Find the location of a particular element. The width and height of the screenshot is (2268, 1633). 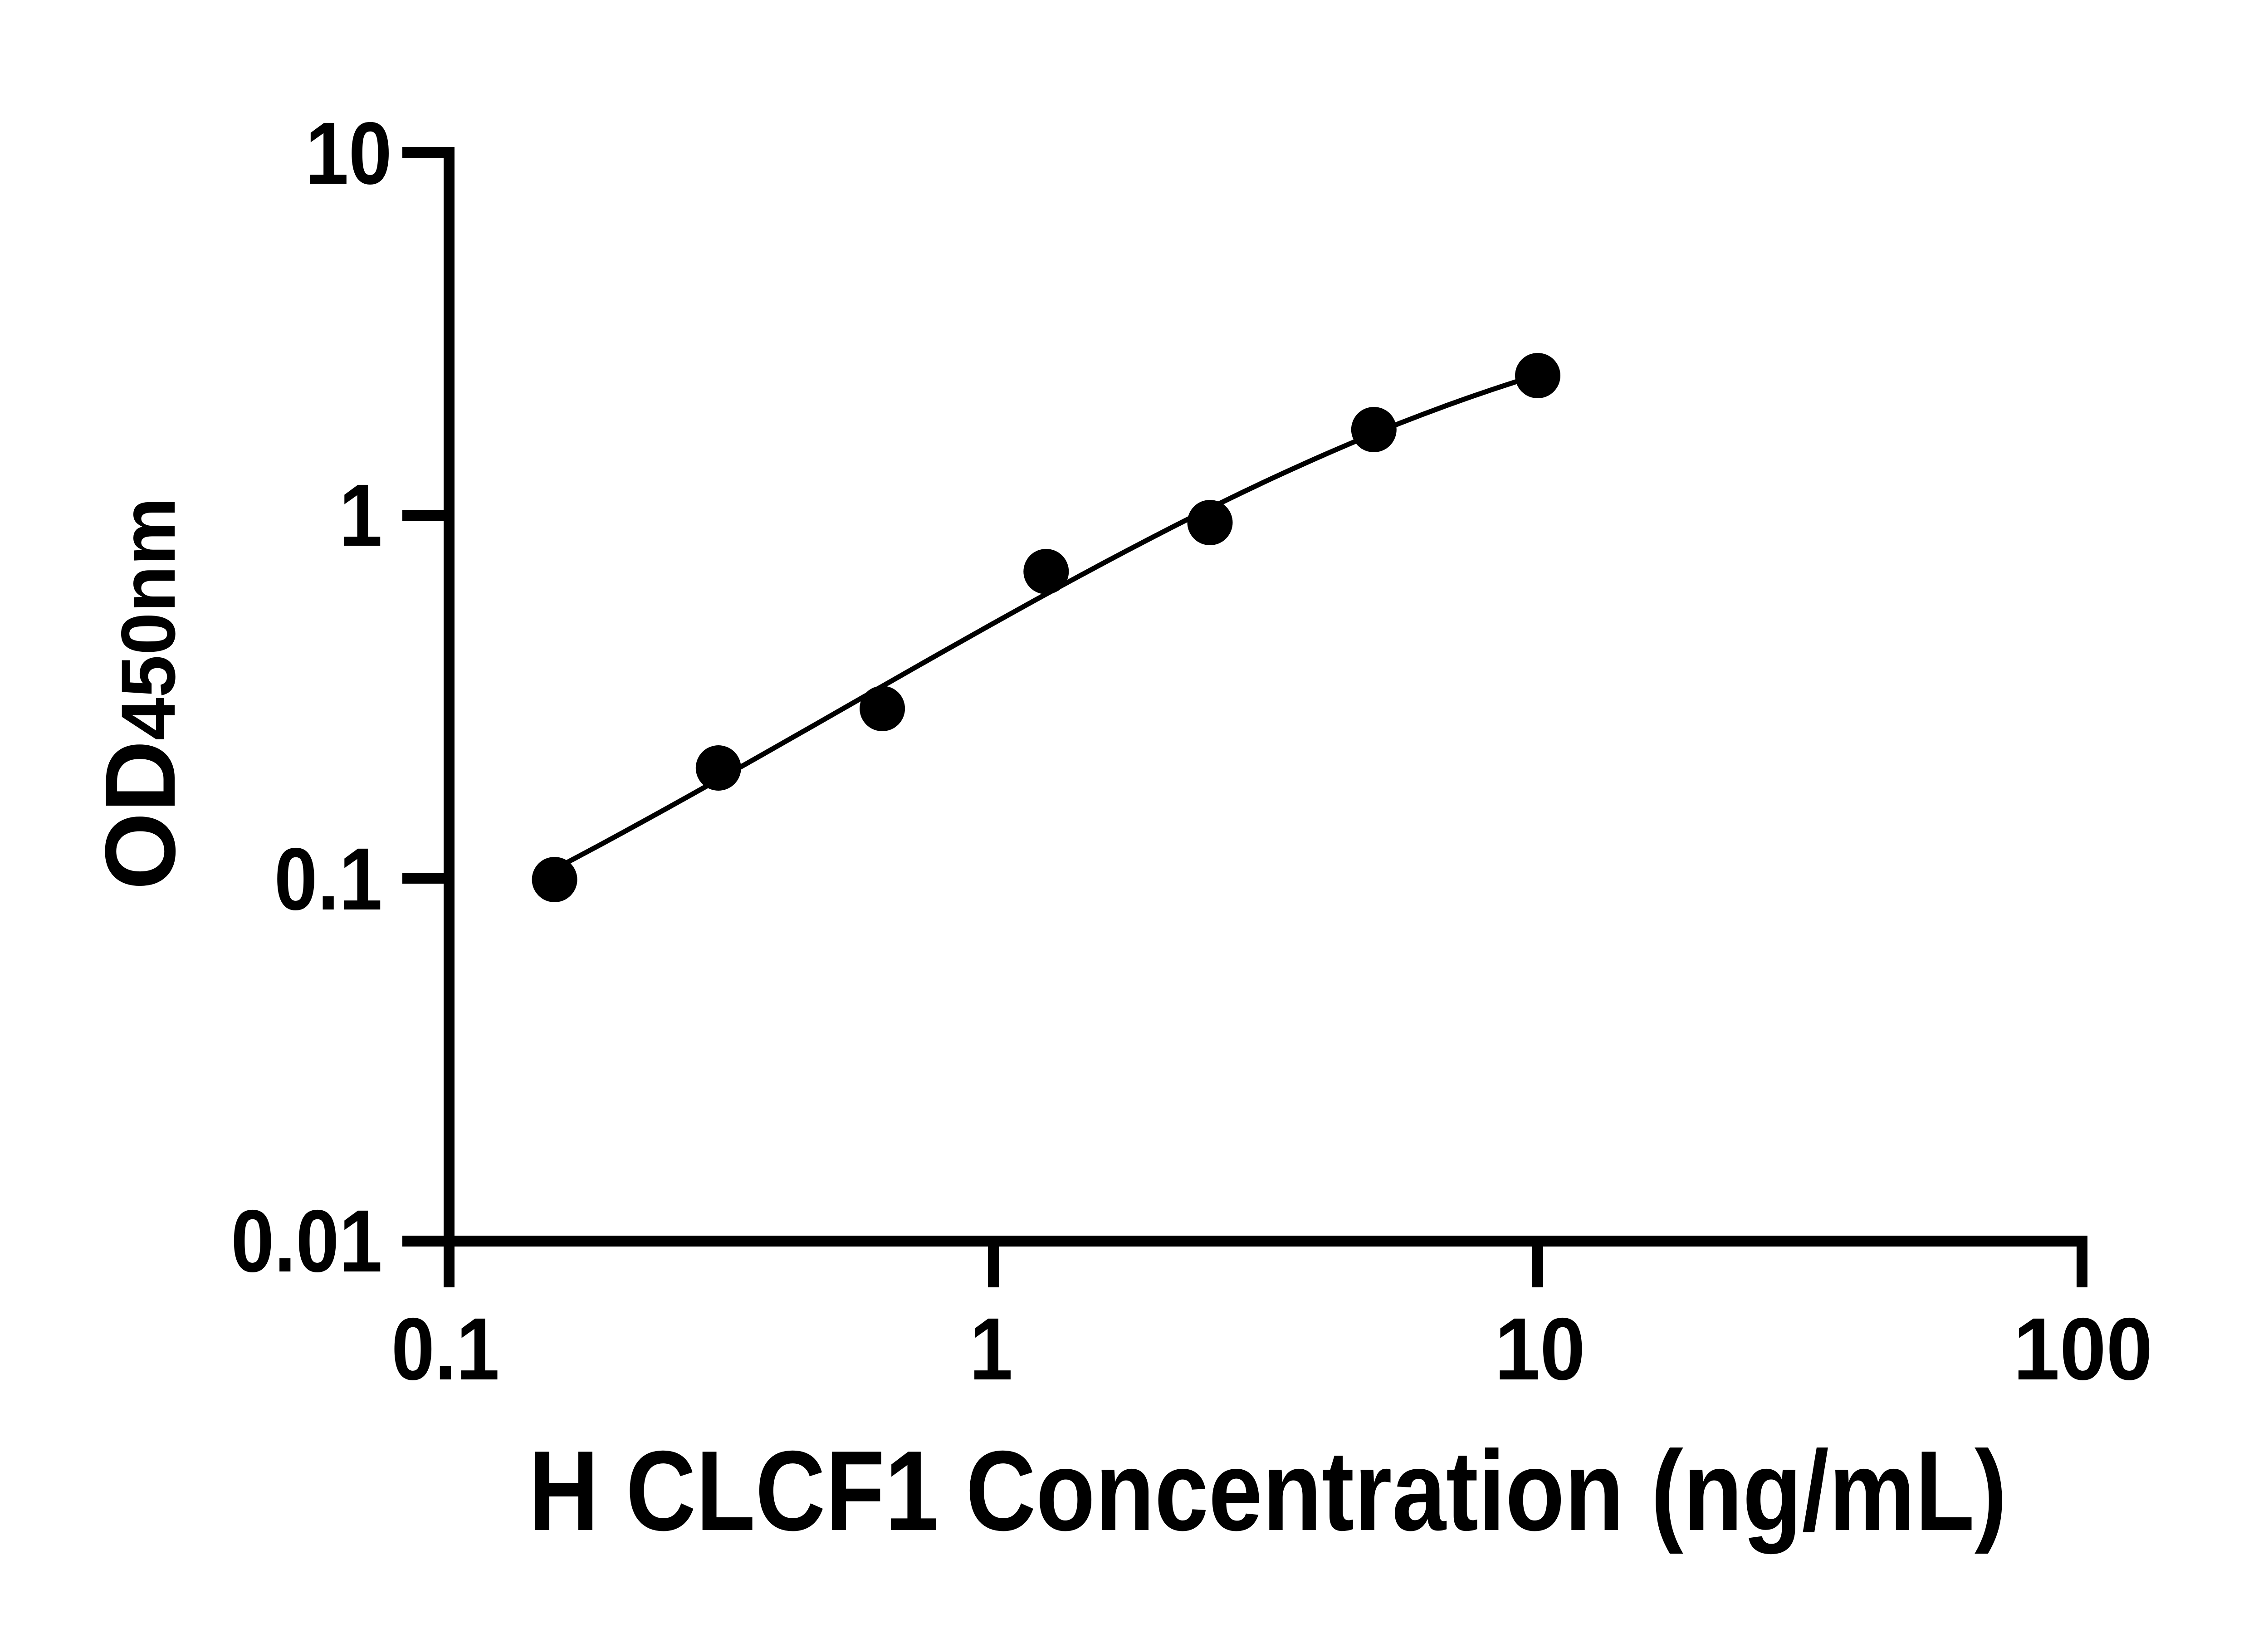

svg-text: 0.01 is located at coordinates (306, 1241).